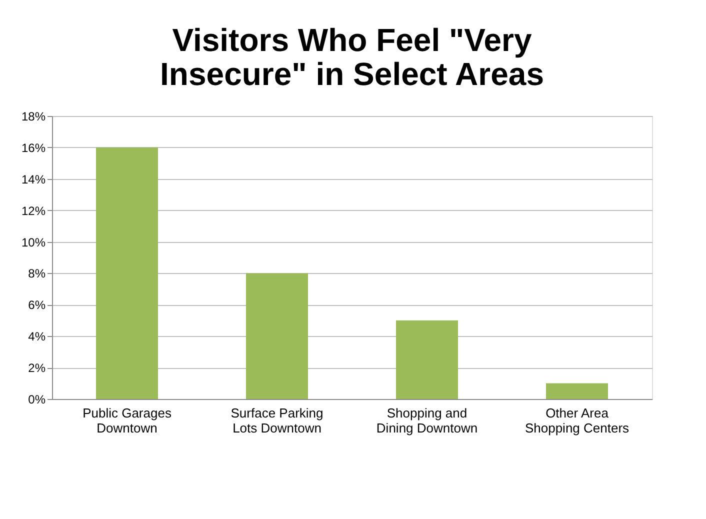 The width and height of the screenshot is (706, 519). What do you see at coordinates (33, 179) in the screenshot?
I see `y-tick-label: 14%` at bounding box center [33, 179].